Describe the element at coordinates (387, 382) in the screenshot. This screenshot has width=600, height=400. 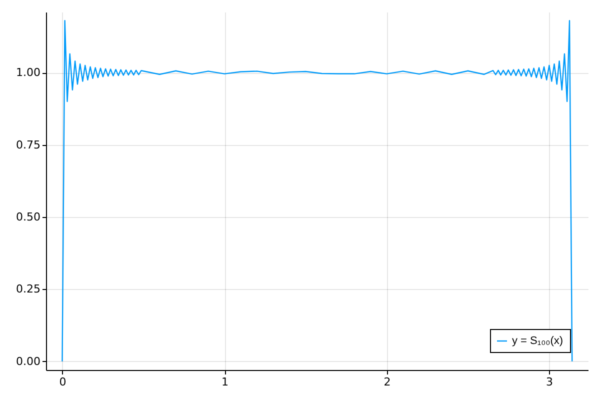
I see `x-tick-label: 2` at that location.